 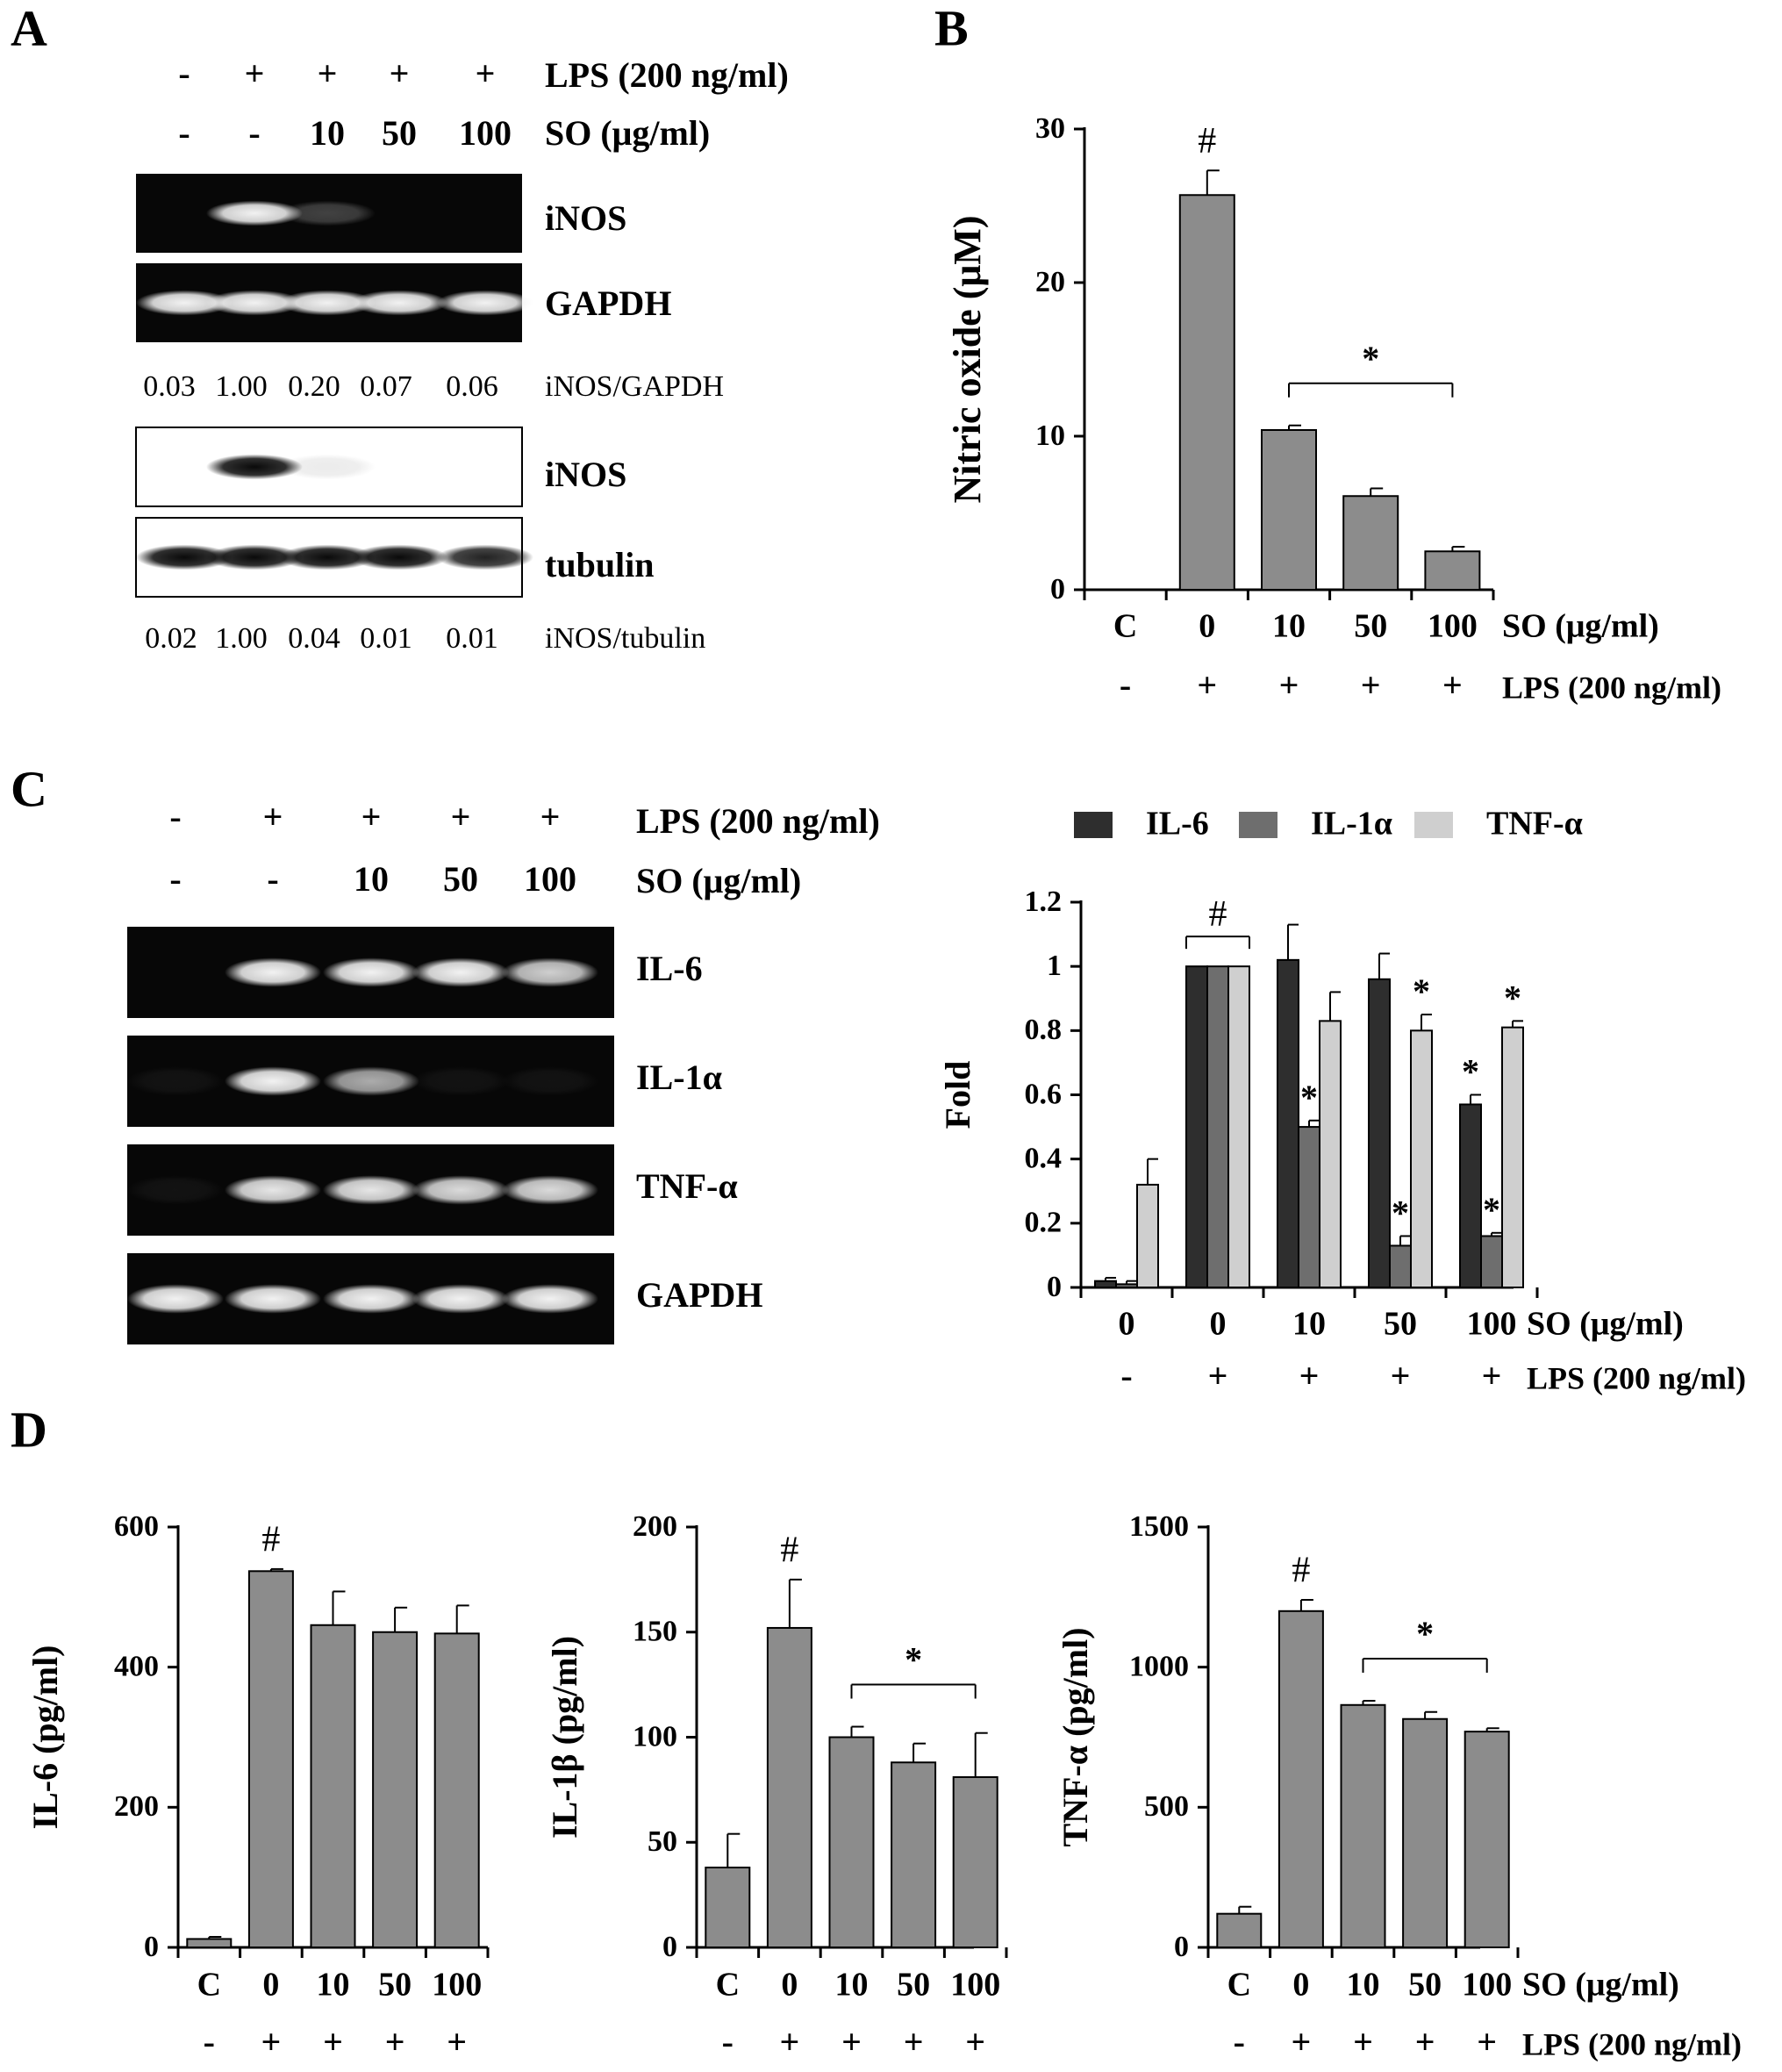 I want to click on so-value: 50, so click(x=460, y=879).